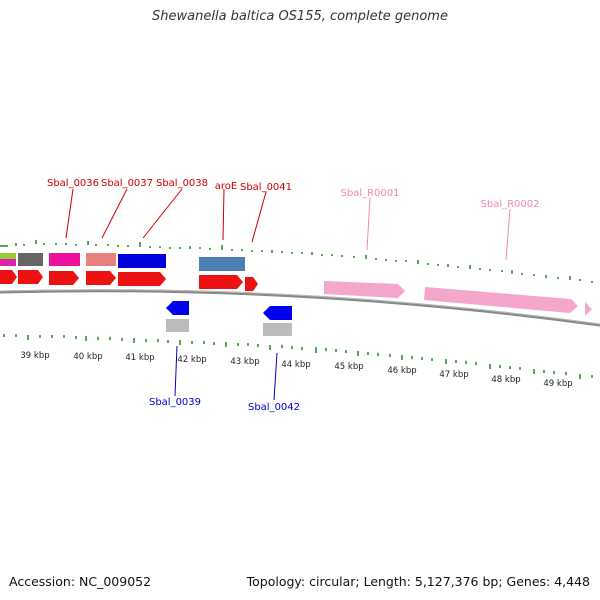  I want to click on gene-label: Sbal_0037, so click(127, 183).